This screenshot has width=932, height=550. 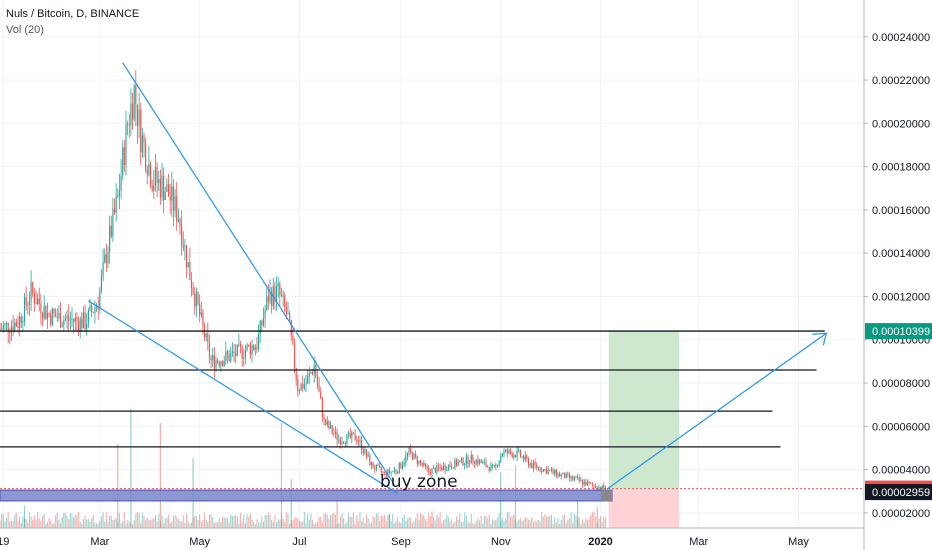 I want to click on x-tick-label: May, so click(x=199, y=542).